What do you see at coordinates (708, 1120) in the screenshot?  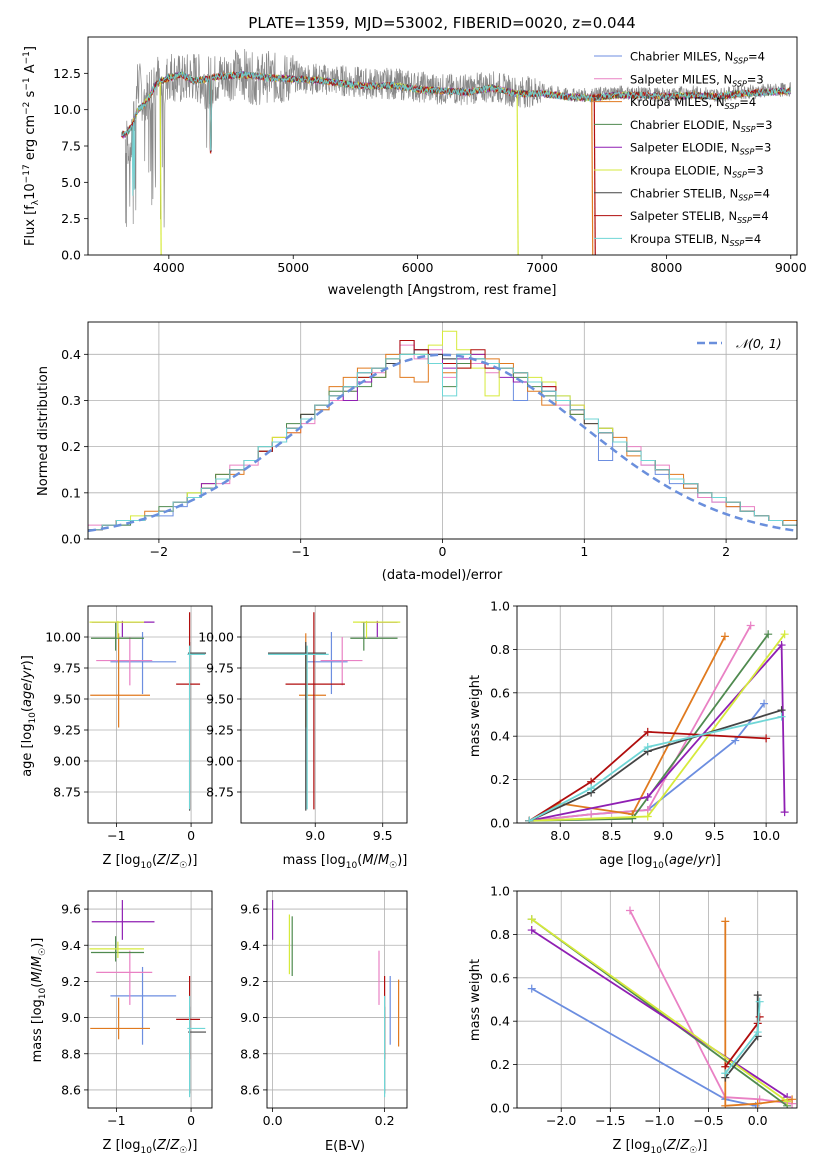 I see `x-tick-label: −0.5` at bounding box center [708, 1120].